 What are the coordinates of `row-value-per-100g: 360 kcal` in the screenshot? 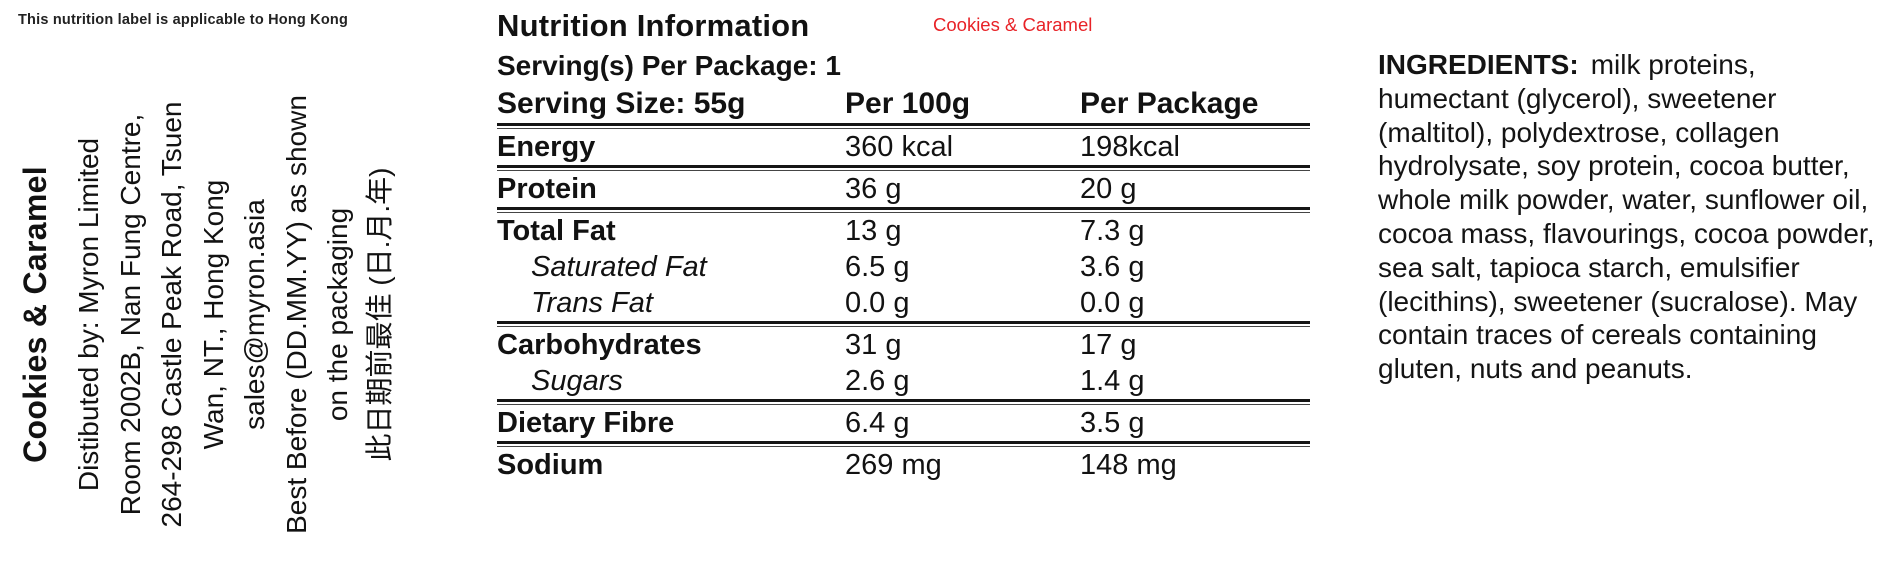 It's located at (899, 147).